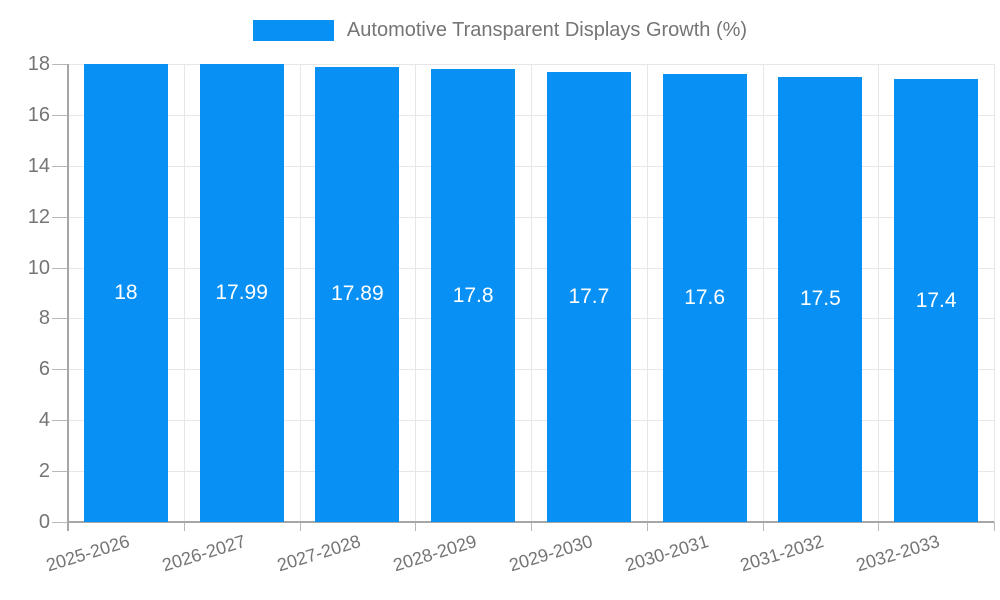 This screenshot has height=600, width=1000. What do you see at coordinates (38, 64) in the screenshot?
I see `y-axis-label: 18` at bounding box center [38, 64].